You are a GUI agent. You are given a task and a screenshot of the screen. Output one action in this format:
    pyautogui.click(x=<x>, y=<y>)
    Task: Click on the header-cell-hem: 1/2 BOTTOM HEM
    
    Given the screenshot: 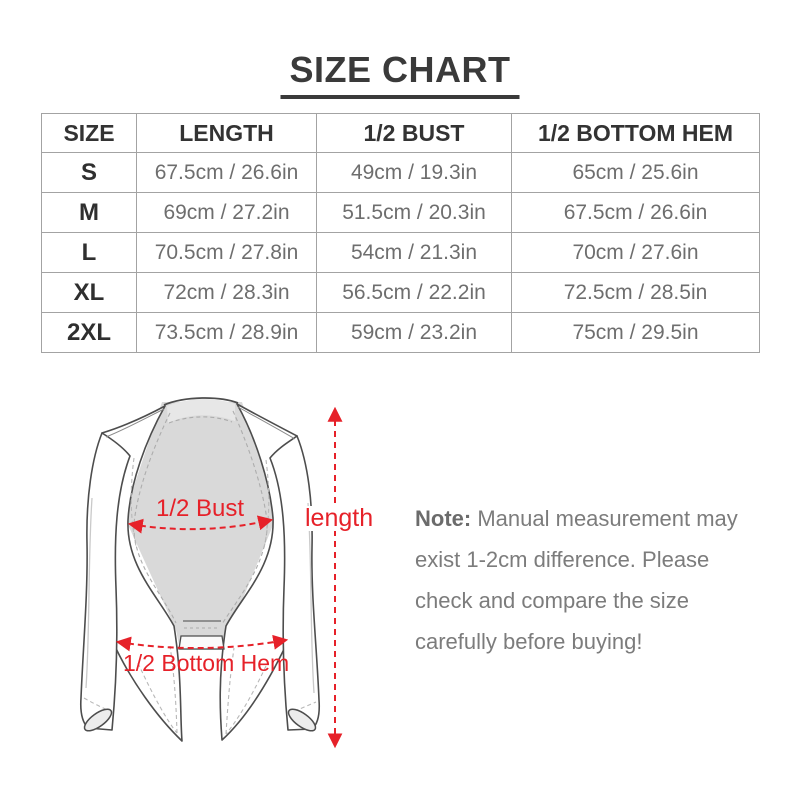 What is the action you would take?
    pyautogui.click(x=635, y=133)
    